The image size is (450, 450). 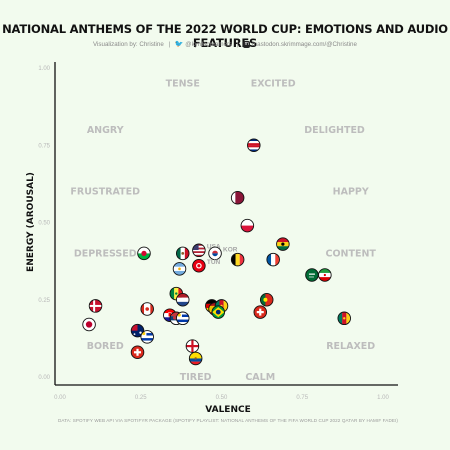 I want to click on flag-tunisia, so click(x=199, y=266).